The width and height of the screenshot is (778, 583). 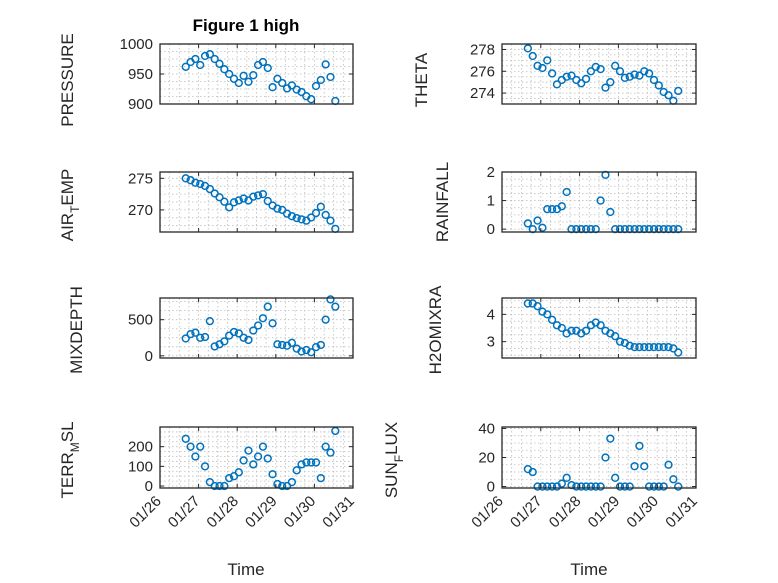 I want to click on series-h2omixra, so click(x=603, y=328).